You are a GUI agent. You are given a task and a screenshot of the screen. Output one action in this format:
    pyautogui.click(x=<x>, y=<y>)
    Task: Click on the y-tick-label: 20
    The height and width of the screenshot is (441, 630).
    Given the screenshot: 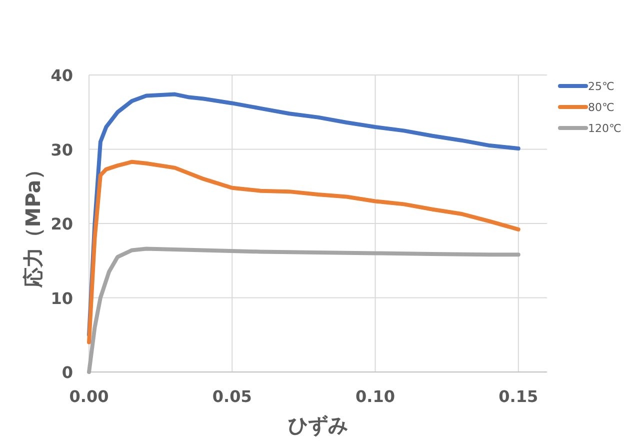 What is the action you would take?
    pyautogui.click(x=61, y=224)
    